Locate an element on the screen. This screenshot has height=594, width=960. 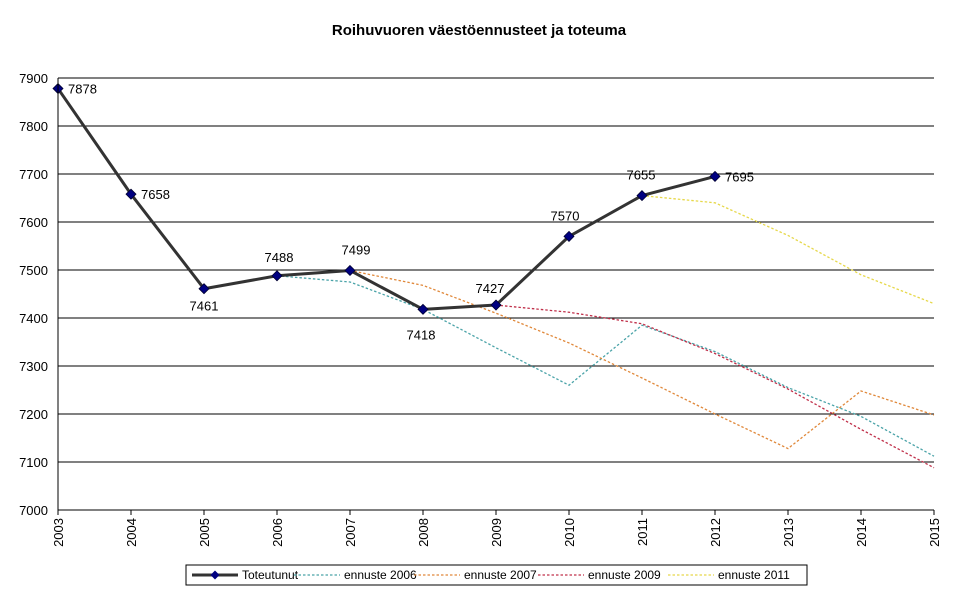
data-label: 7570 is located at coordinates (565, 215).